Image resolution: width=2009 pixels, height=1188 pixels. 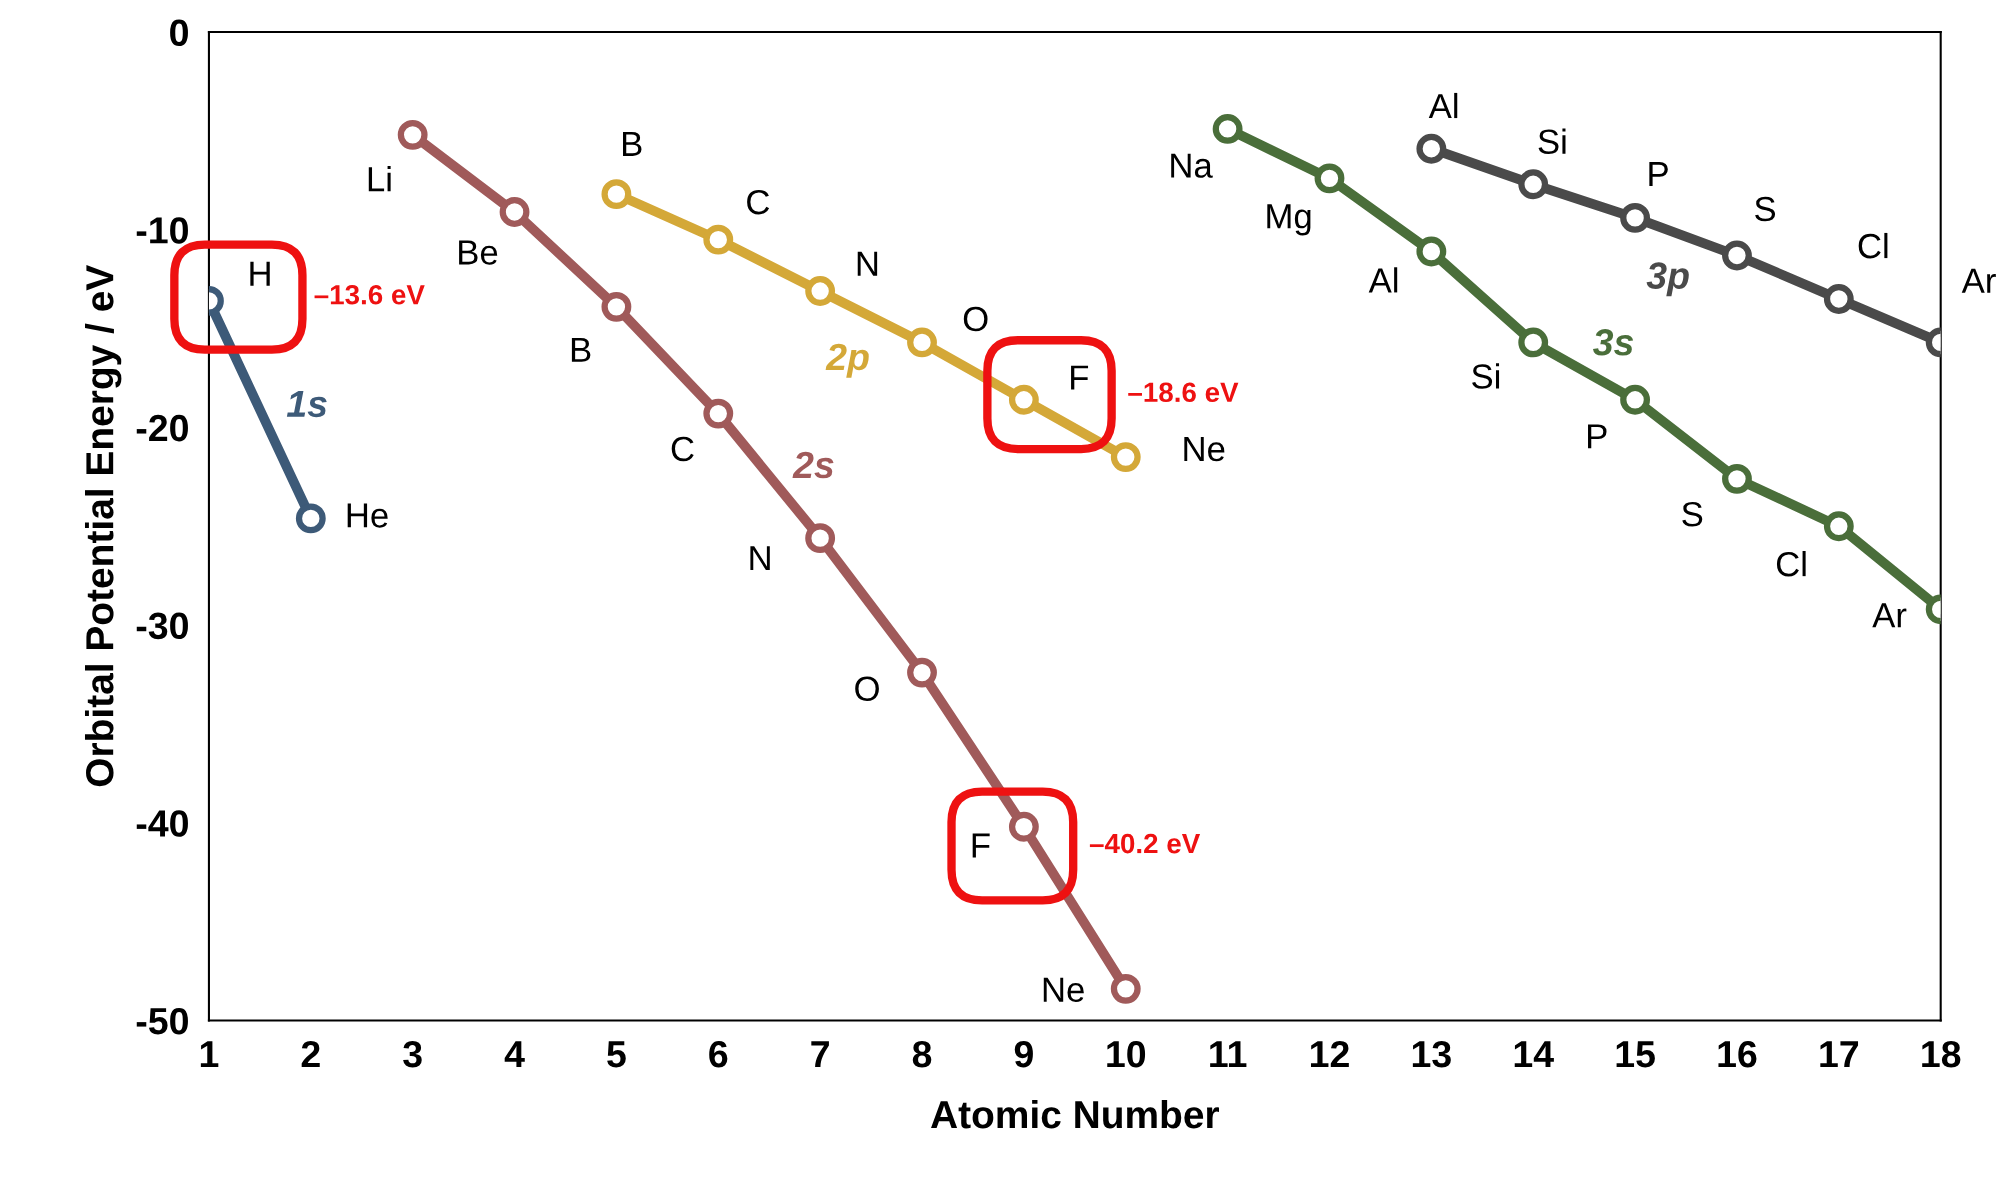 What do you see at coordinates (162, 1021) in the screenshot?
I see `y-tick-label: -50` at bounding box center [162, 1021].